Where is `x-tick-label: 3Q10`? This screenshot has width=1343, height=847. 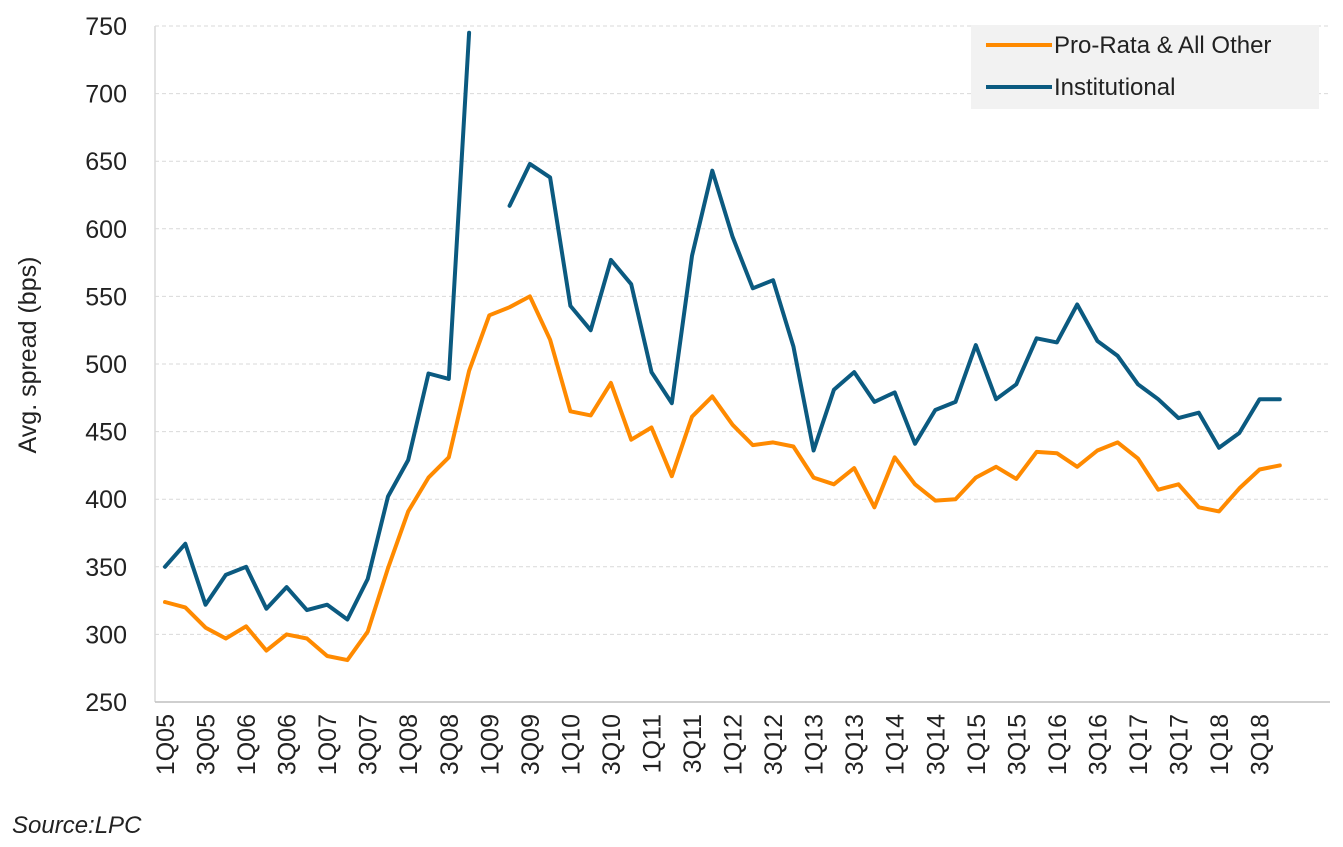 x-tick-label: 3Q10 is located at coordinates (612, 744).